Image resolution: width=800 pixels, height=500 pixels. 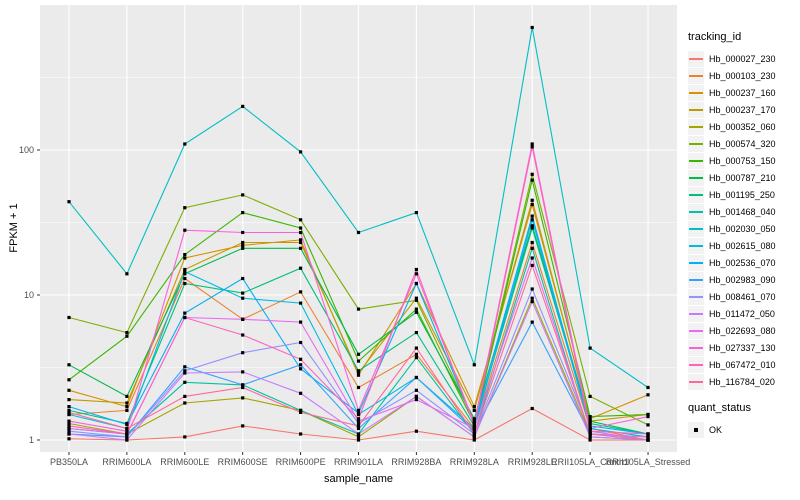 I want to click on x-axis-title: sample_name, so click(x=358, y=479).